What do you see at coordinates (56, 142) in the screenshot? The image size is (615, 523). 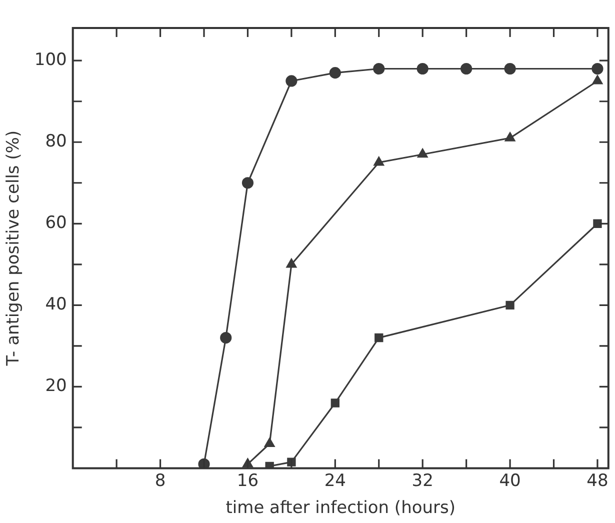 I see `y-tick-label: 80` at bounding box center [56, 142].